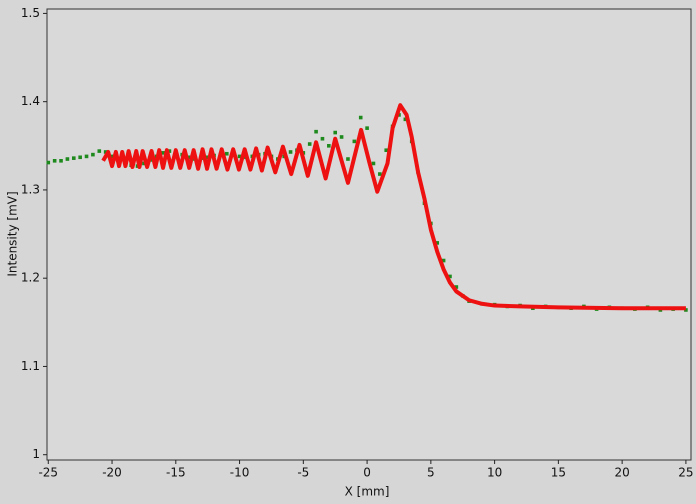 The image size is (696, 504). I want to click on y-axis-title: Intensity [mV], so click(13, 233).